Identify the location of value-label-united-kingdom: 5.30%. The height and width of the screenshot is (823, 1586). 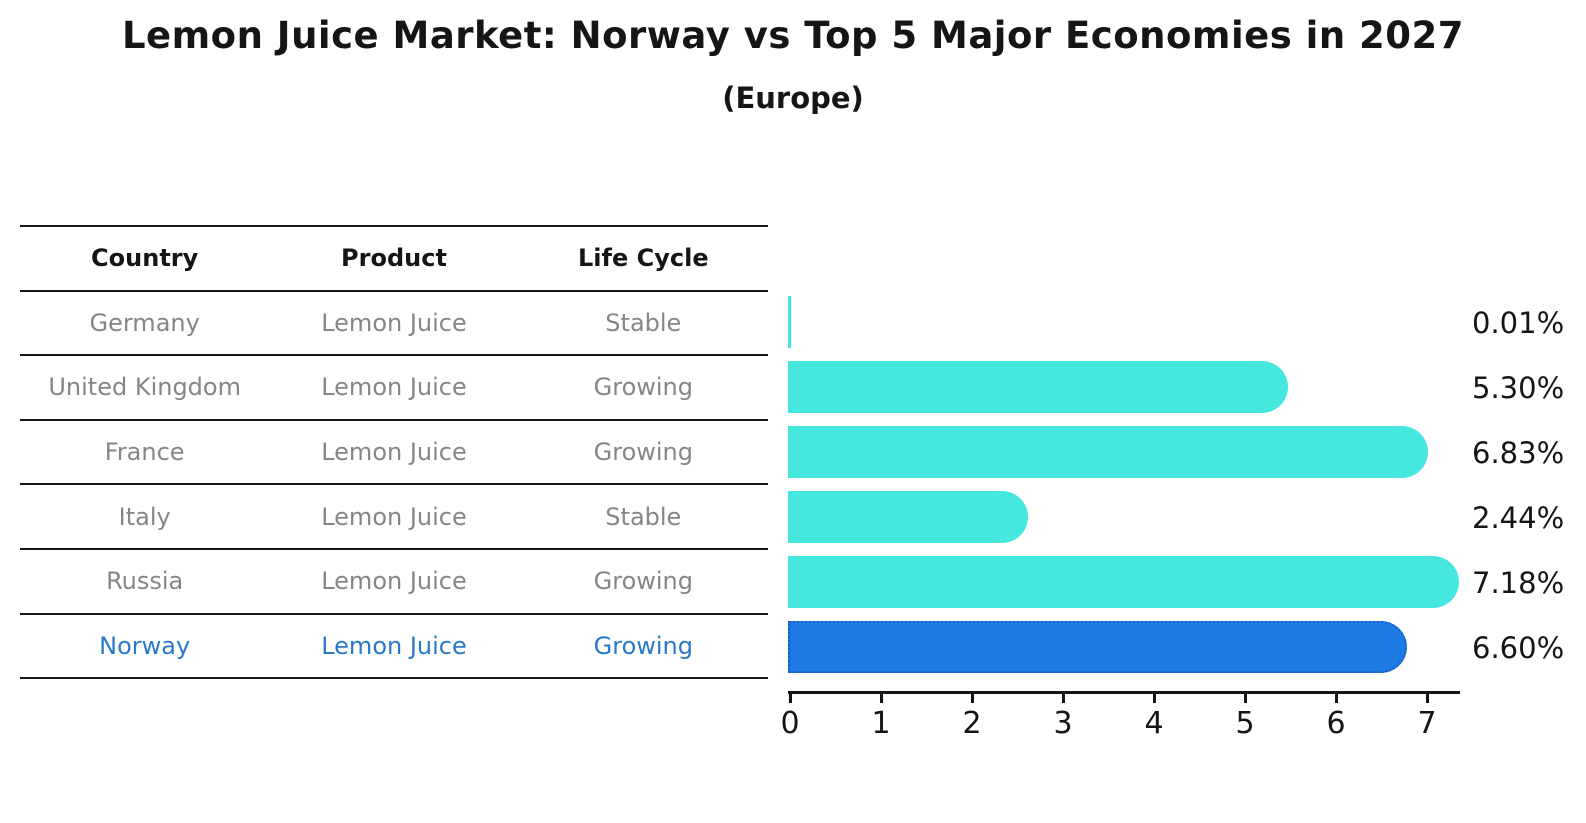
(1518, 387).